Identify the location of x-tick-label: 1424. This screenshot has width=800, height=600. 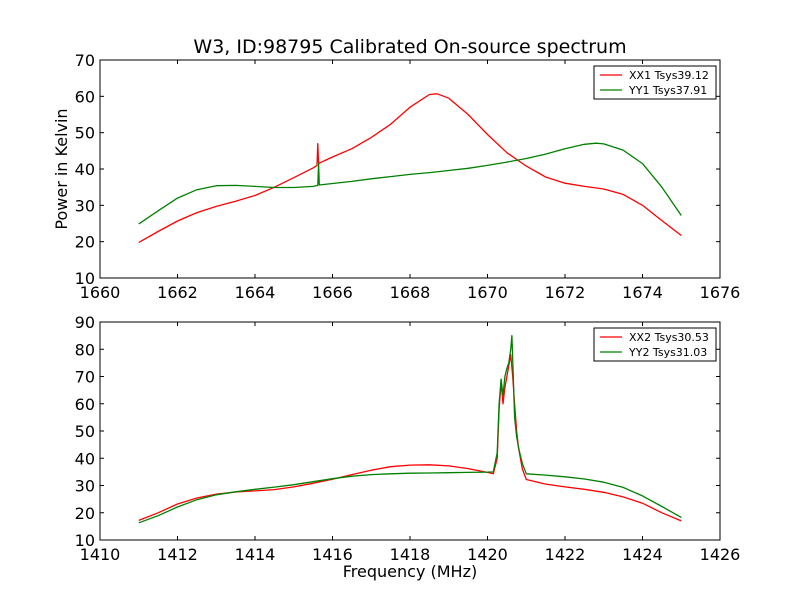
(642, 554).